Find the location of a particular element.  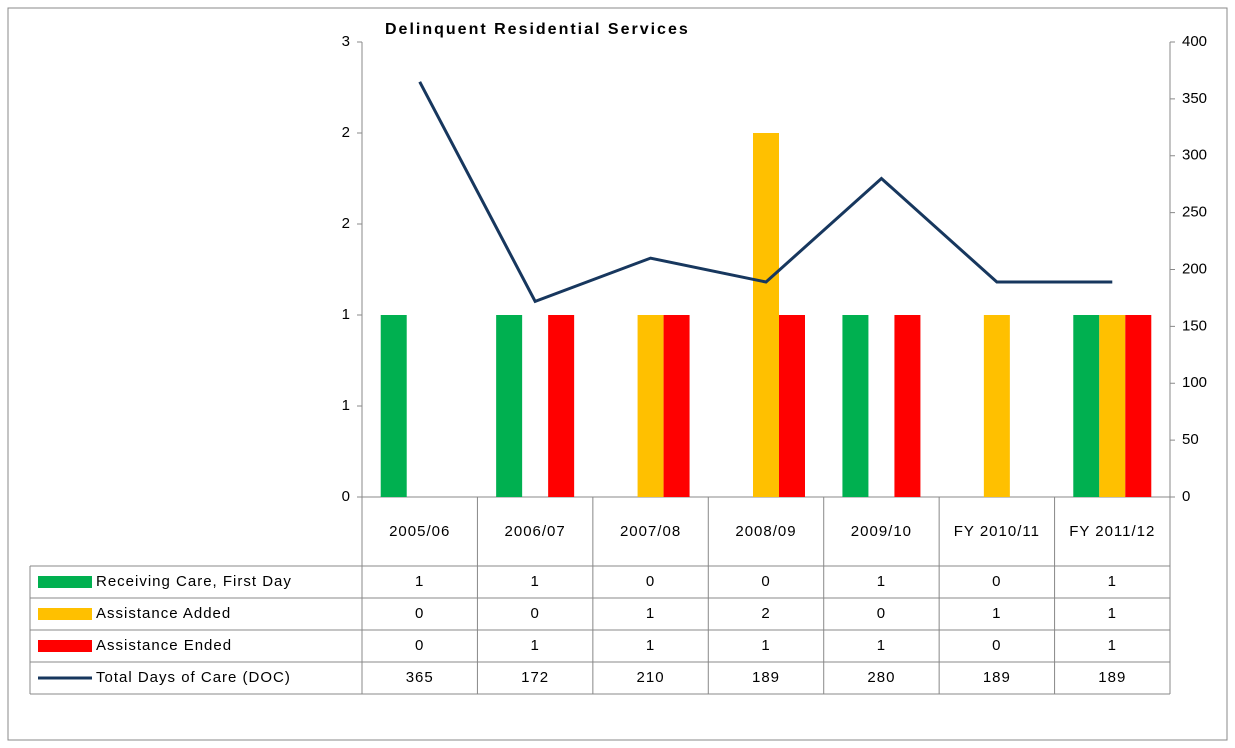

x-tick-label: 2009/10 is located at coordinates (881, 531).